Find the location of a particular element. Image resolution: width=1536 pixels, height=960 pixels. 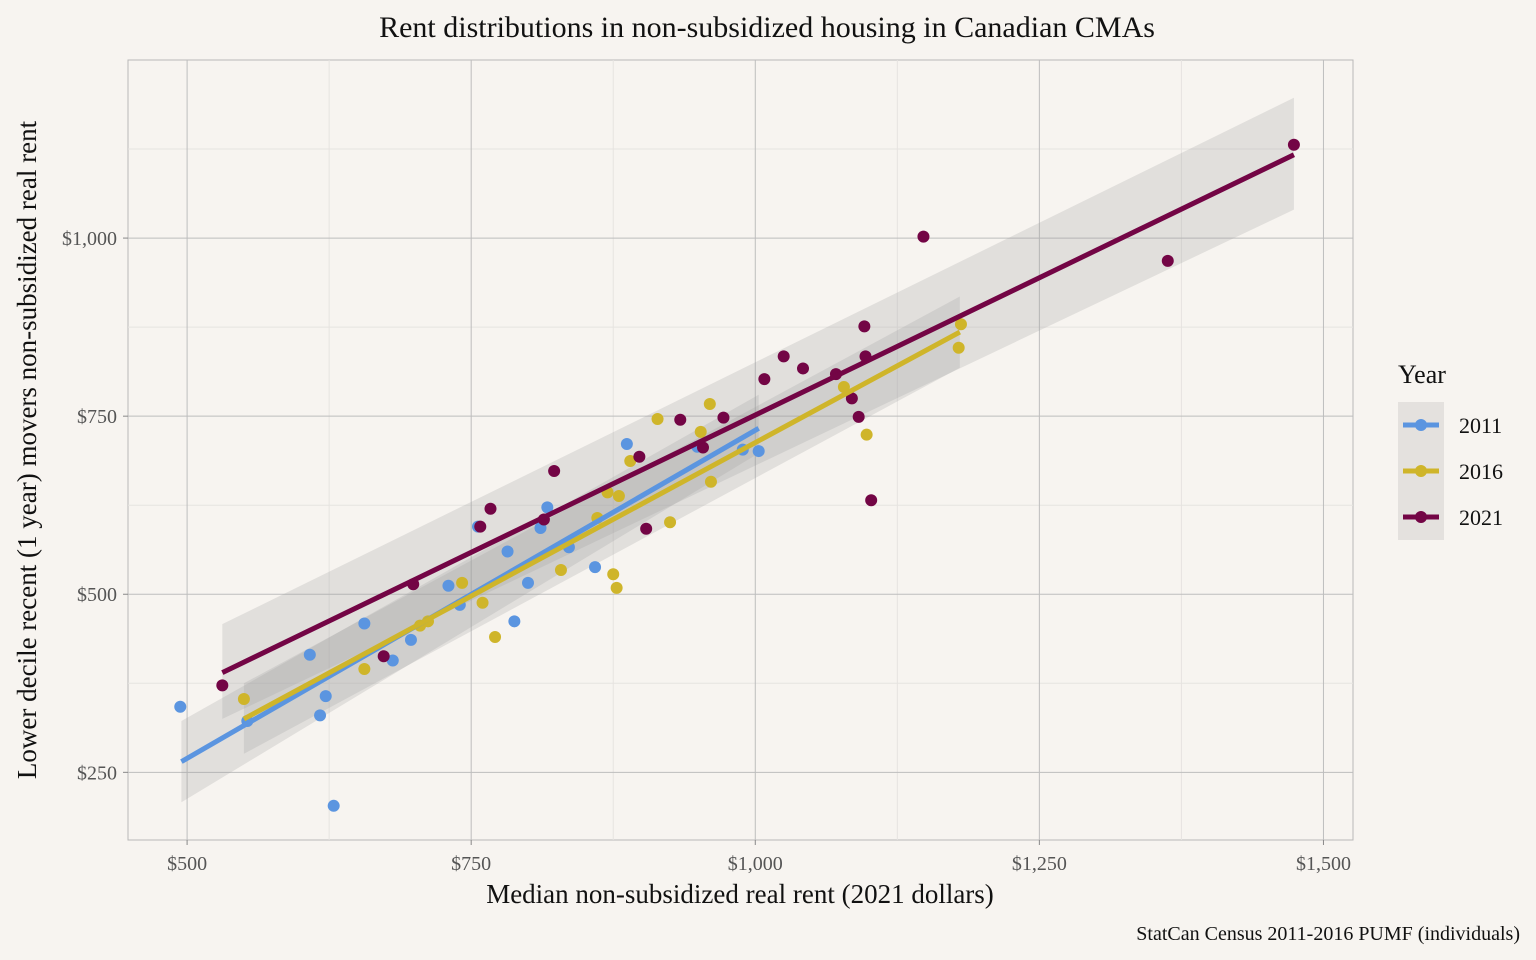

x-tick-label: $500 is located at coordinates (187, 864).